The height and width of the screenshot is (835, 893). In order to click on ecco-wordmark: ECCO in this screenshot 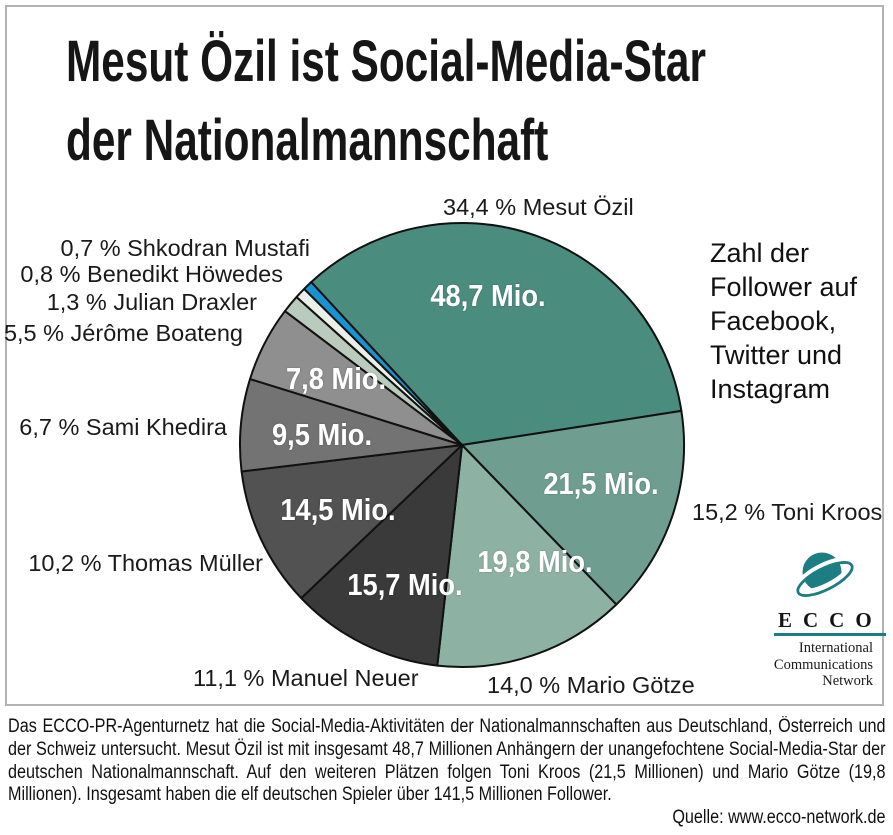, I will do `click(830, 620)`.